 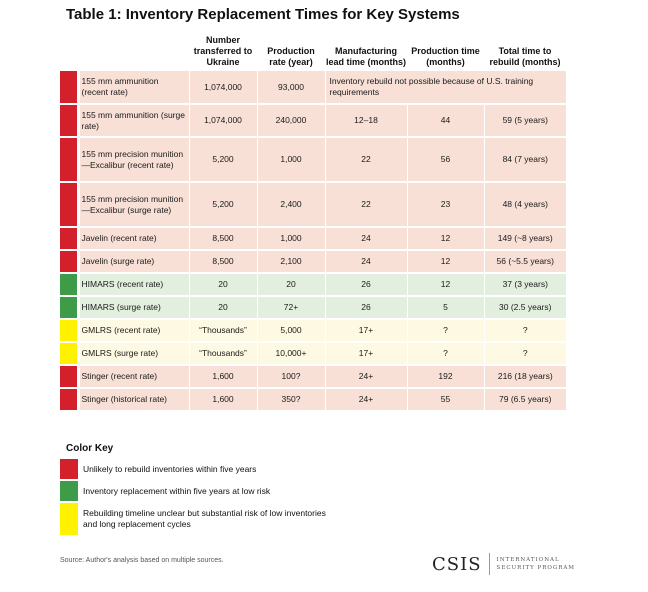 What do you see at coordinates (69, 469) in the screenshot?
I see `key-swatch-red` at bounding box center [69, 469].